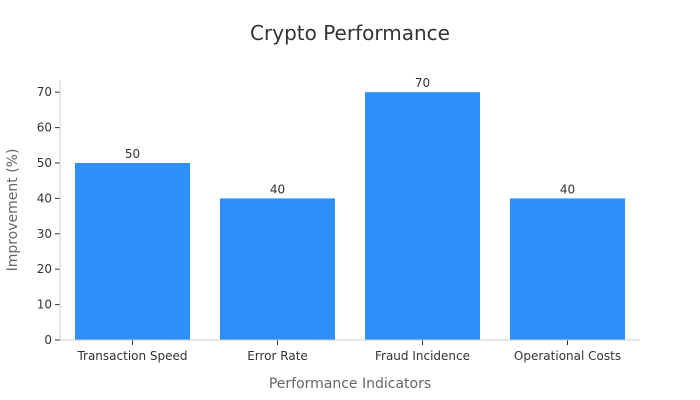 This screenshot has width=700, height=400. Describe the element at coordinates (567, 356) in the screenshot. I see `category-label: Operational Costs` at that location.